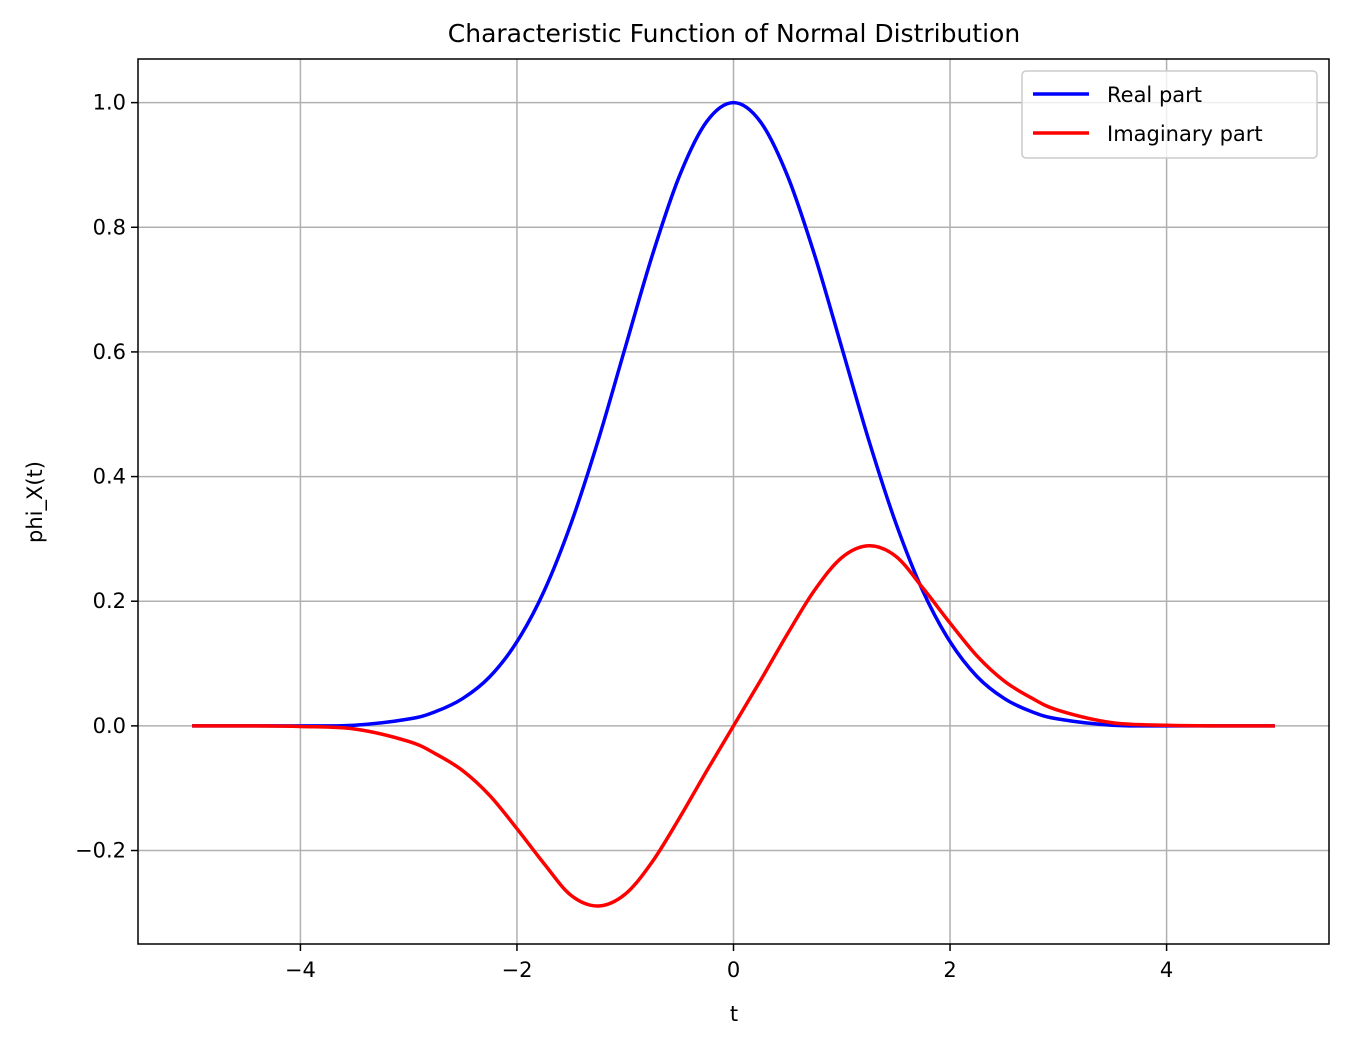 The width and height of the screenshot is (1349, 1046). What do you see at coordinates (1154, 95) in the screenshot?
I see `legend-label-real: Real part` at bounding box center [1154, 95].